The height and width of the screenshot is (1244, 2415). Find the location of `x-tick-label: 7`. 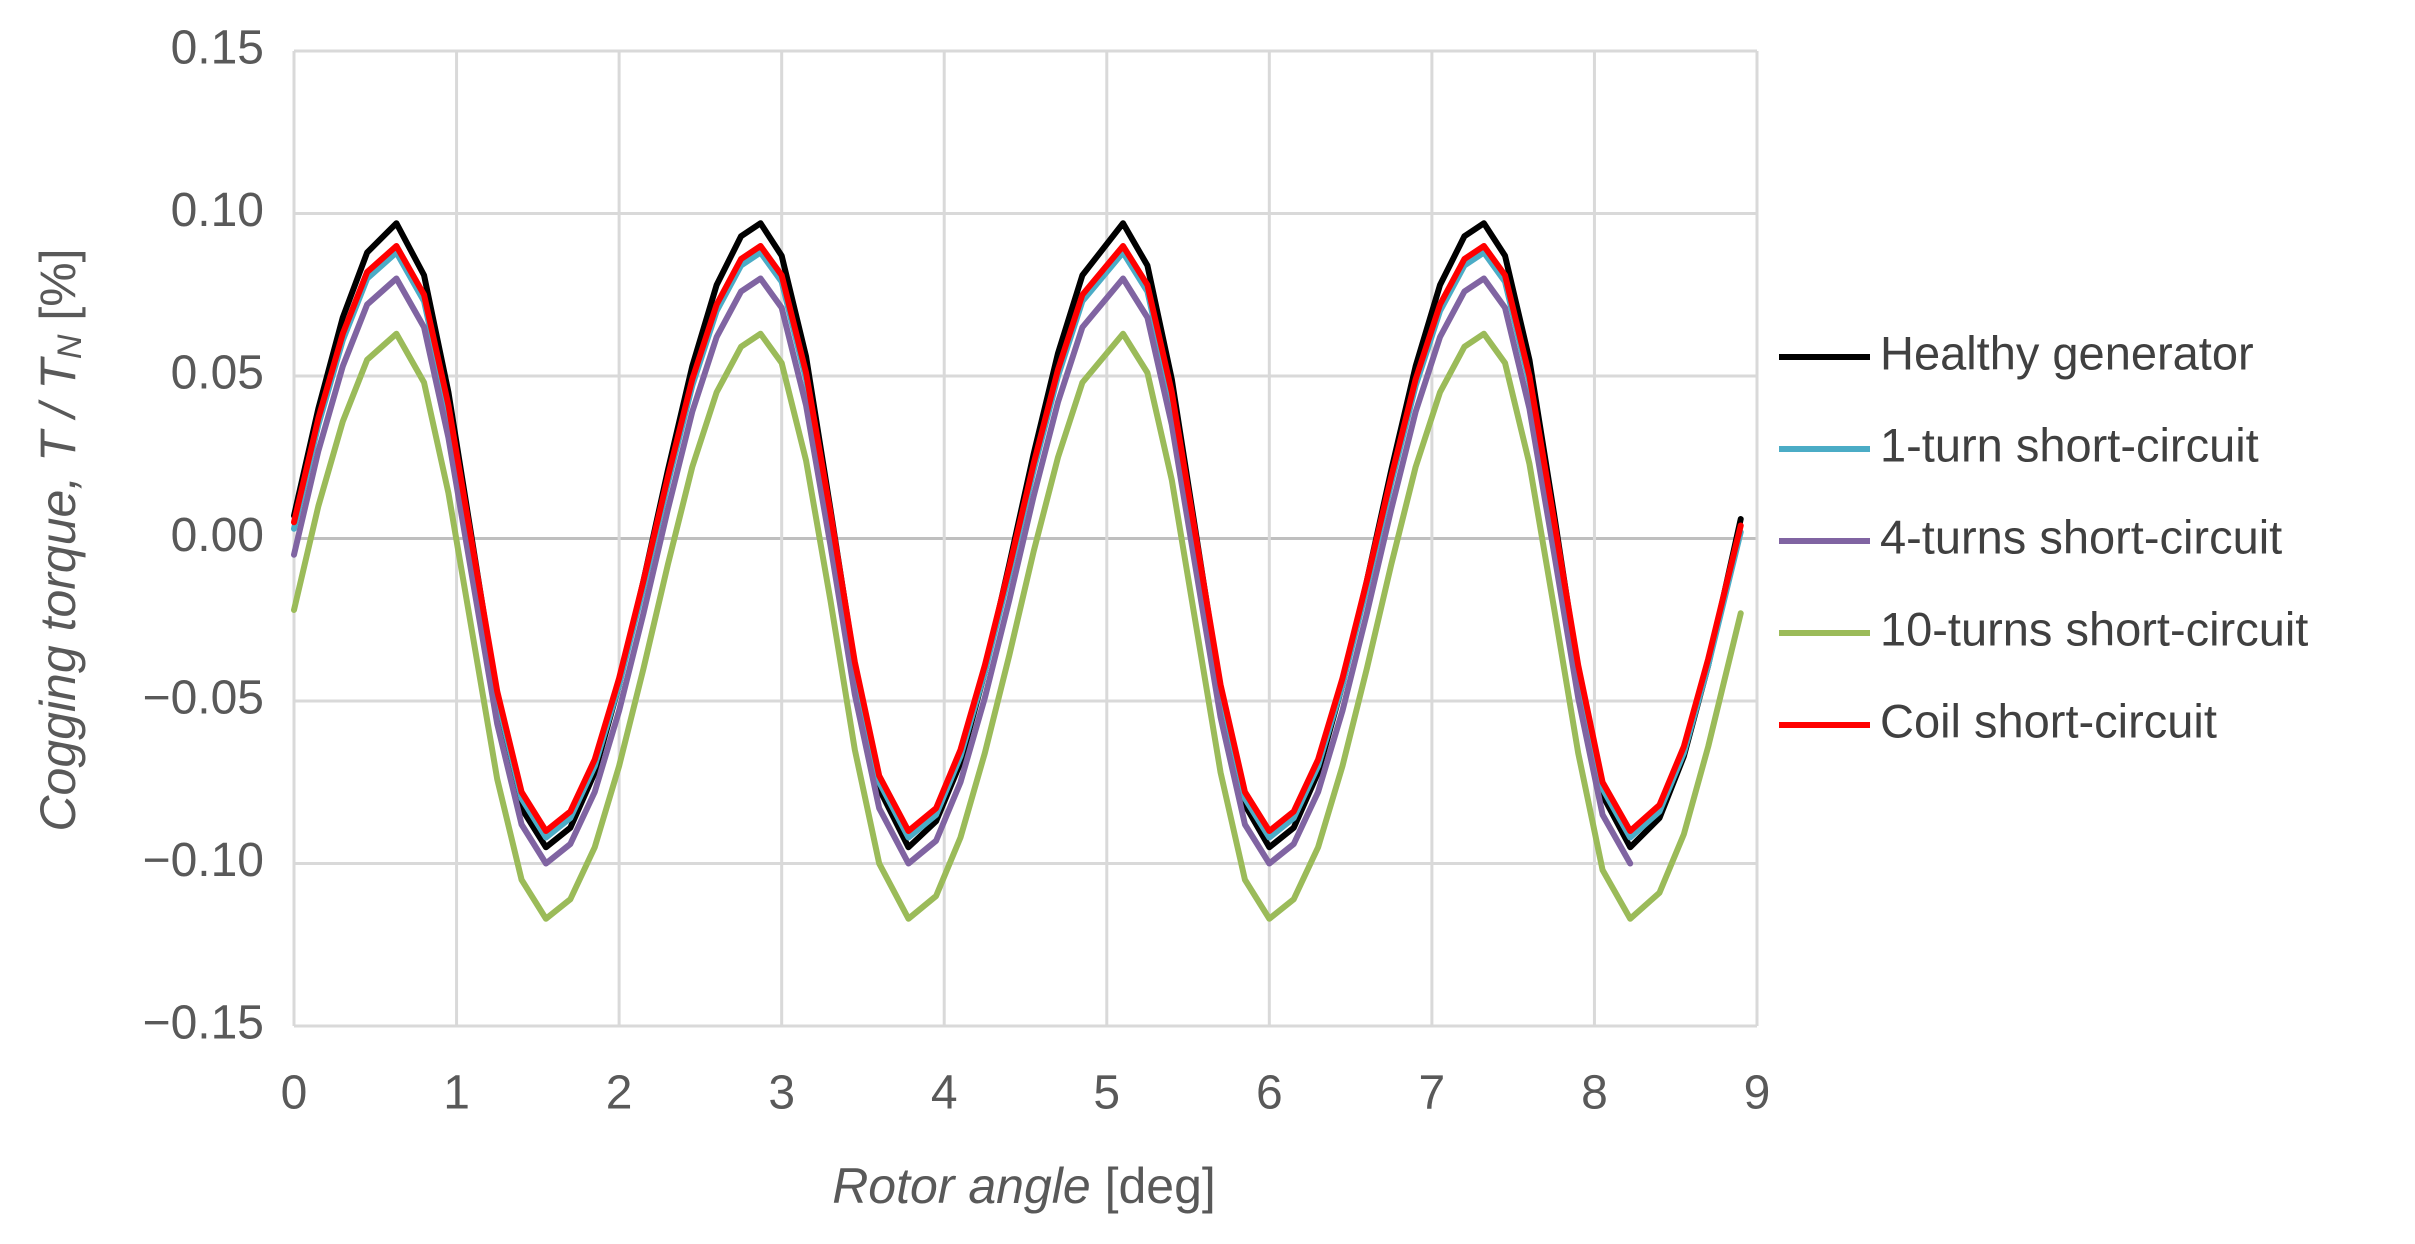

x-tick-label: 7 is located at coordinates (1432, 1093).